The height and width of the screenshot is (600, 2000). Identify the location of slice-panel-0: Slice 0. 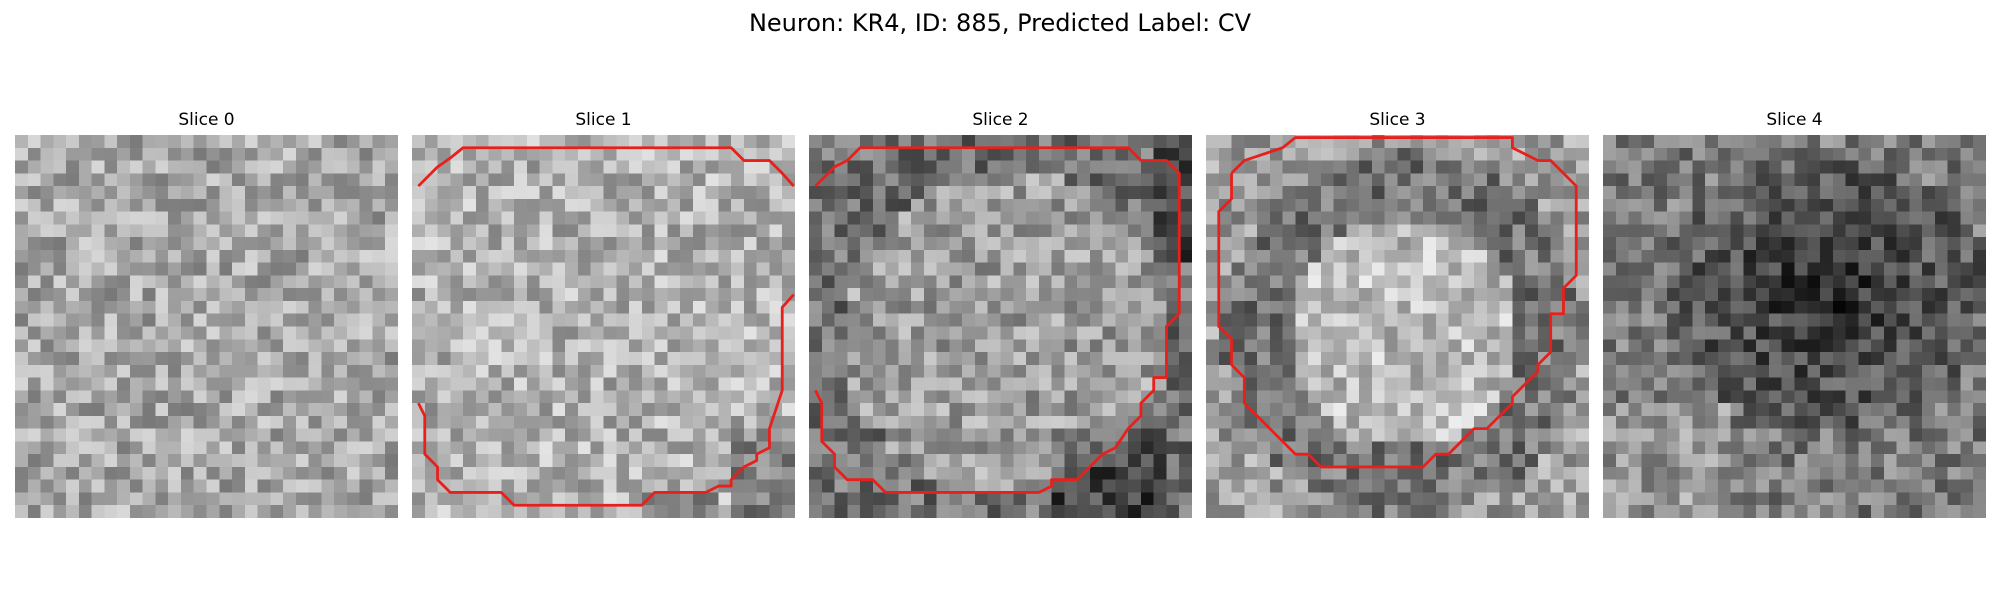
(206, 314).